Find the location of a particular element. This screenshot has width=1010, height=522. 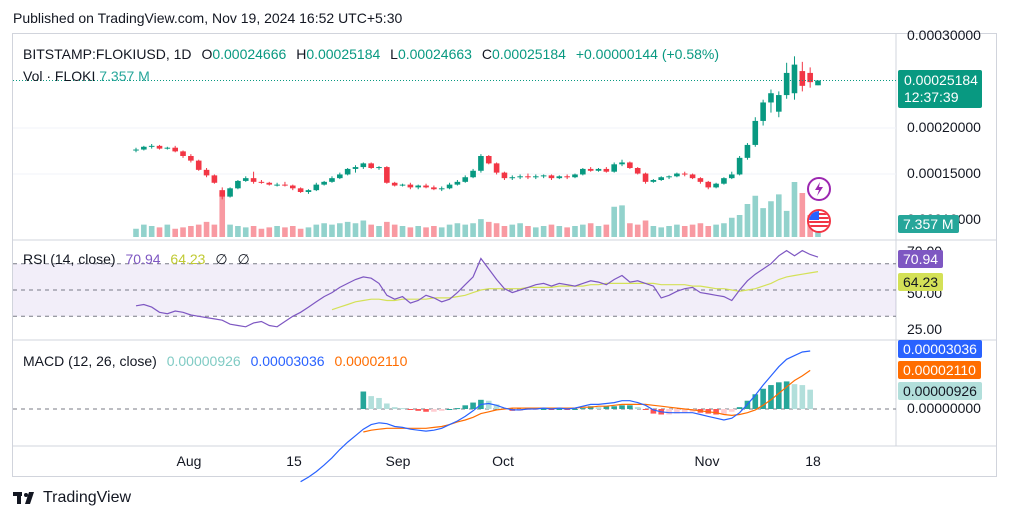

tradingview-logo-icon is located at coordinates (23, 498).